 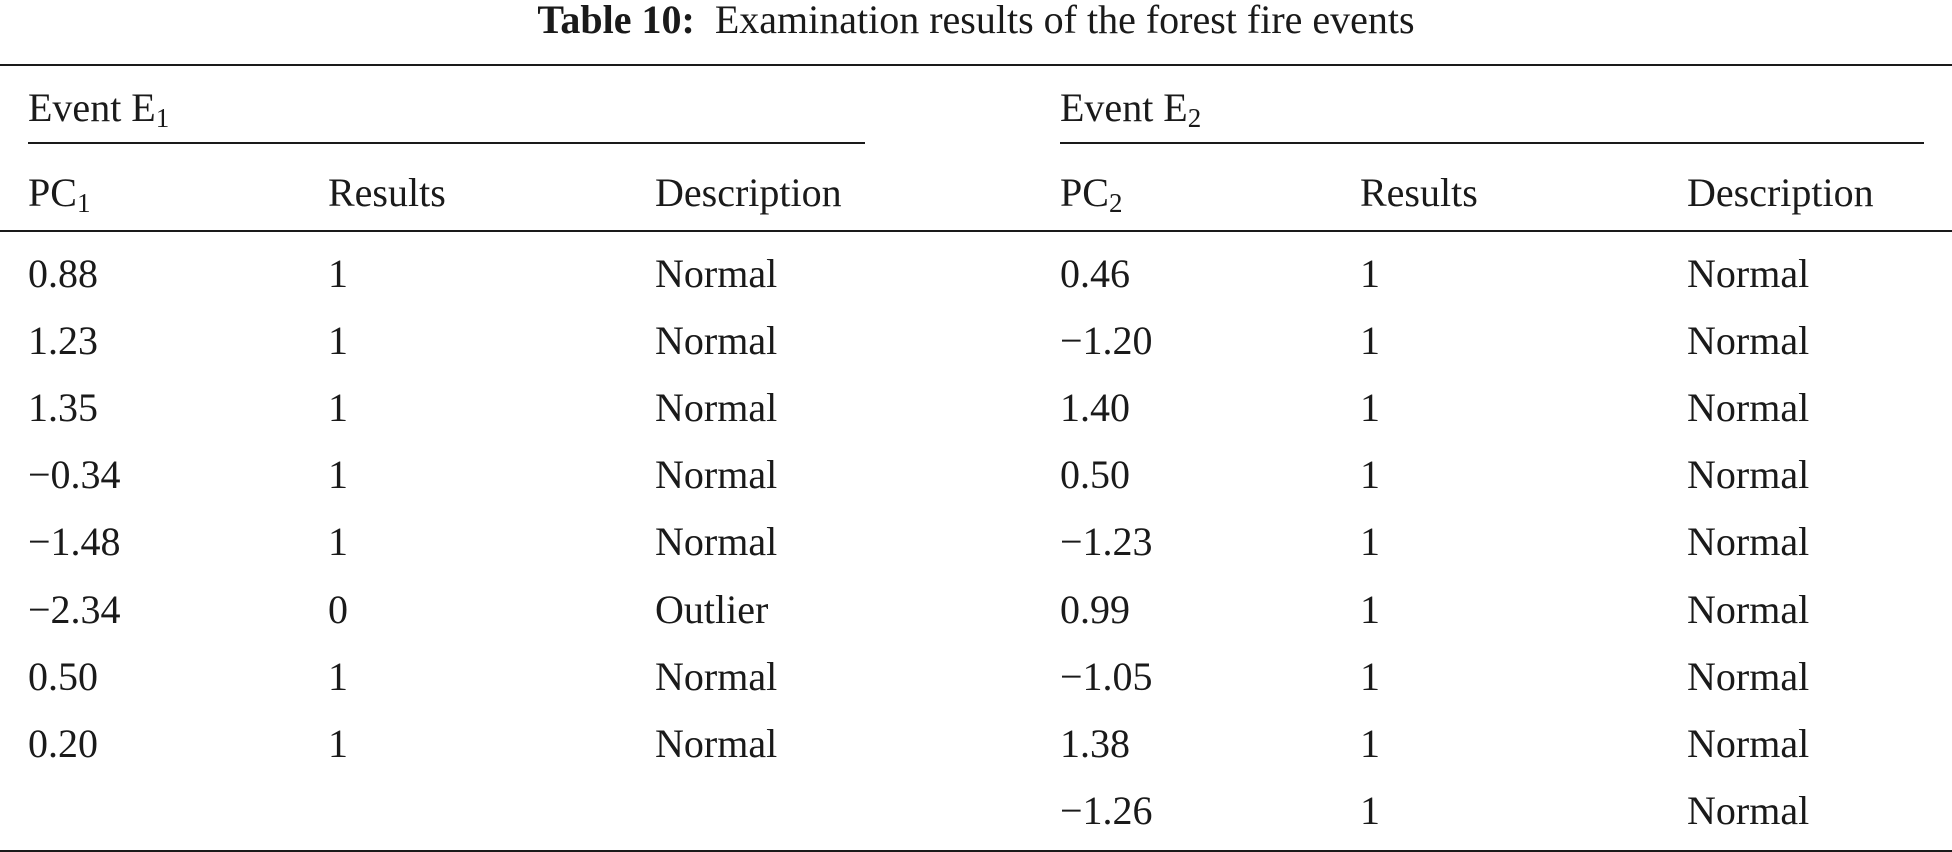 What do you see at coordinates (1106, 341) in the screenshot?
I see `table-cell: −1.20` at bounding box center [1106, 341].